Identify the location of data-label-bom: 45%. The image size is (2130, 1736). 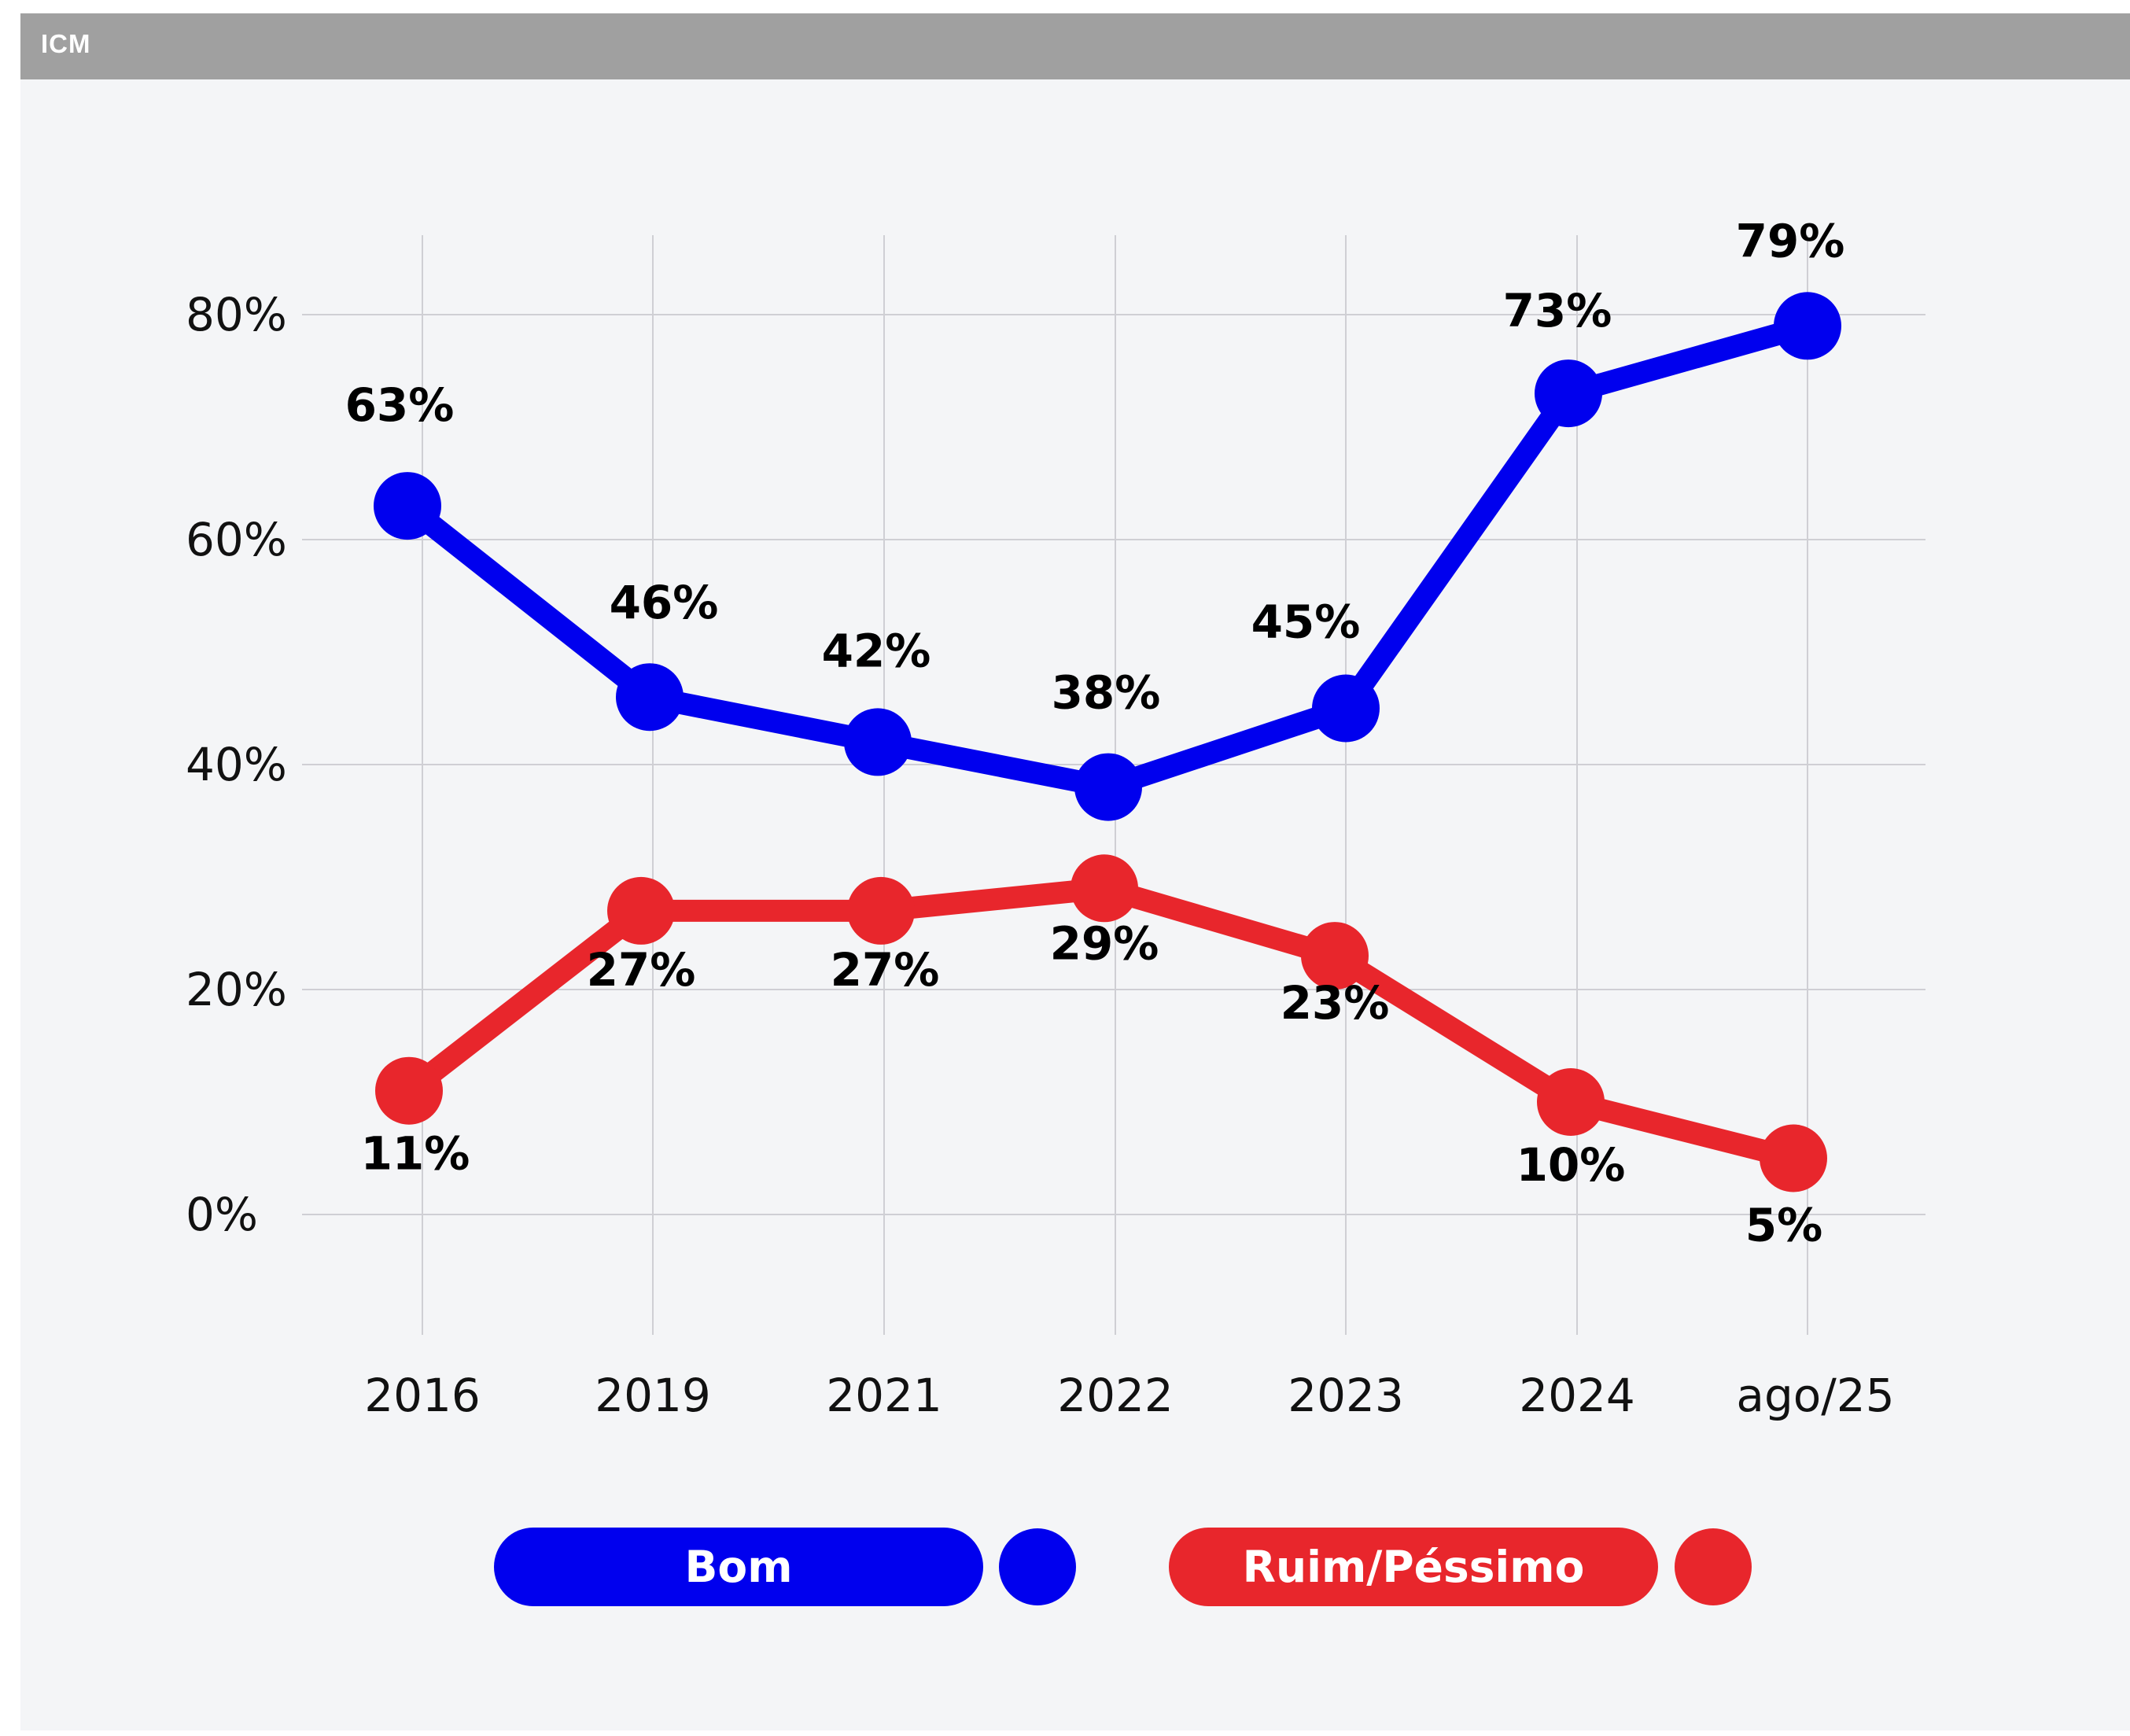
(1306, 622).